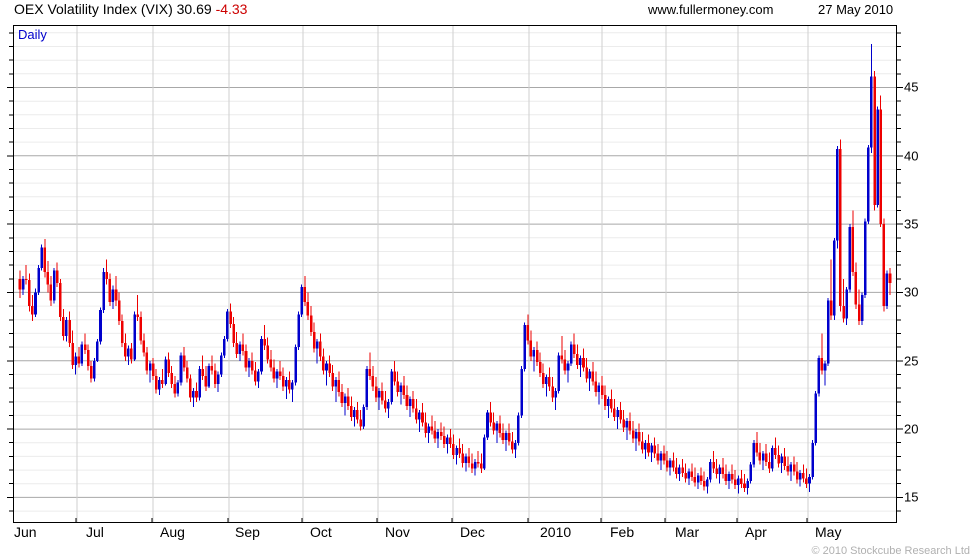 This screenshot has height=560, width=980. What do you see at coordinates (911, 292) in the screenshot?
I see `y-tick-label-30: 30` at bounding box center [911, 292].